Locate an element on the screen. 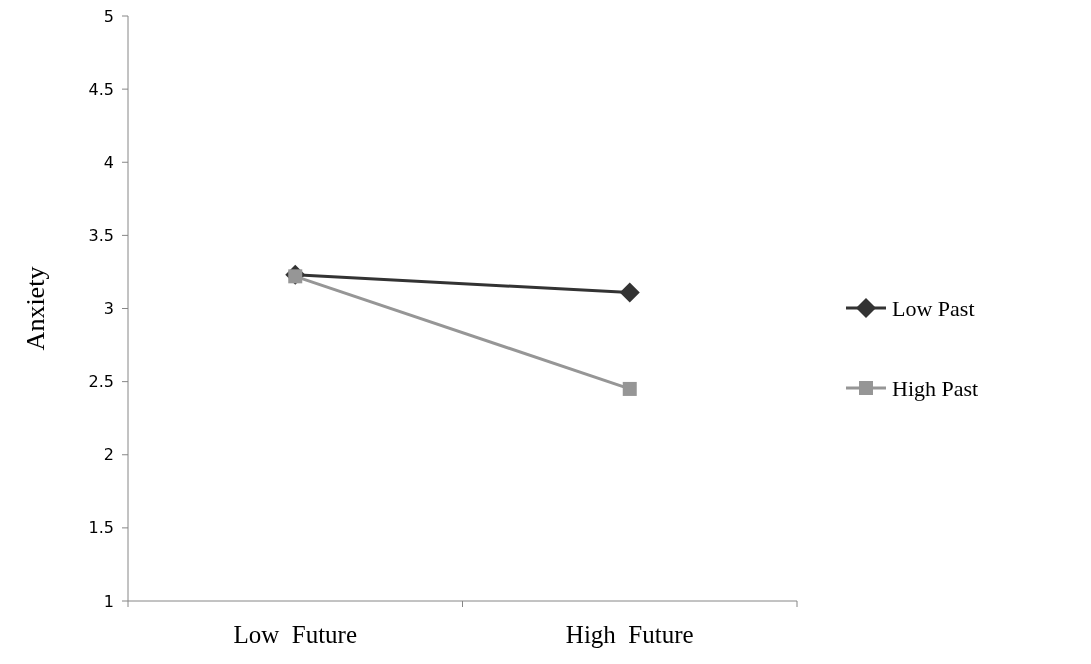  y-tick-label: 1 is located at coordinates (108, 601).